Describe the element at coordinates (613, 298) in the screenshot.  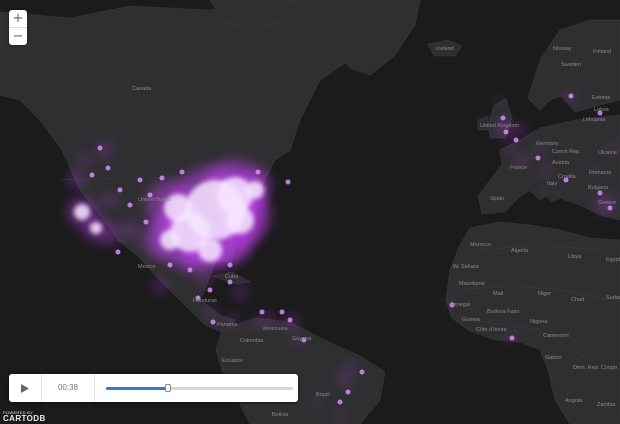
I see `map-label: Sudan` at that location.